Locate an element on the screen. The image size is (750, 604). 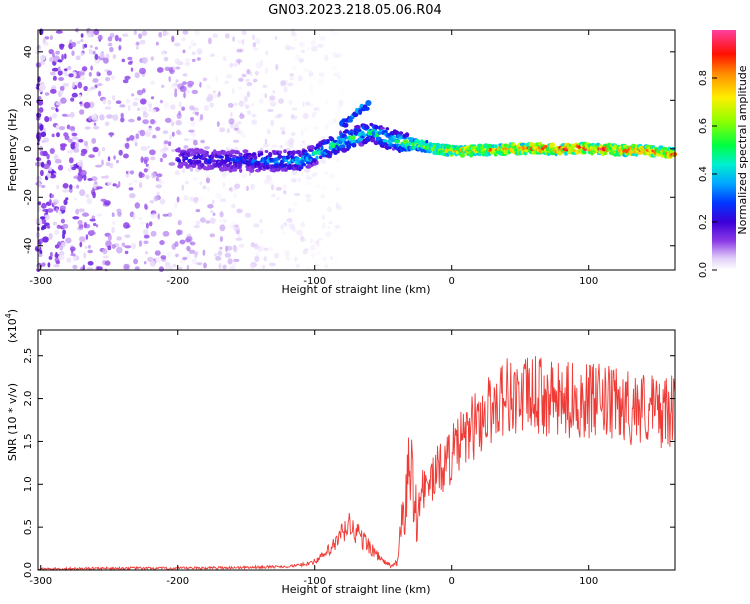
spectrogram-branch-dot is located at coordinates (350, 120).